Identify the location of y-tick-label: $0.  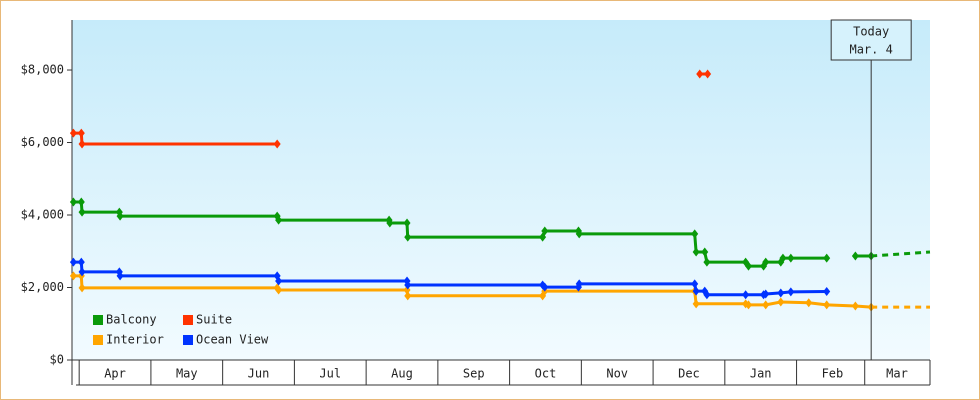
(57, 360).